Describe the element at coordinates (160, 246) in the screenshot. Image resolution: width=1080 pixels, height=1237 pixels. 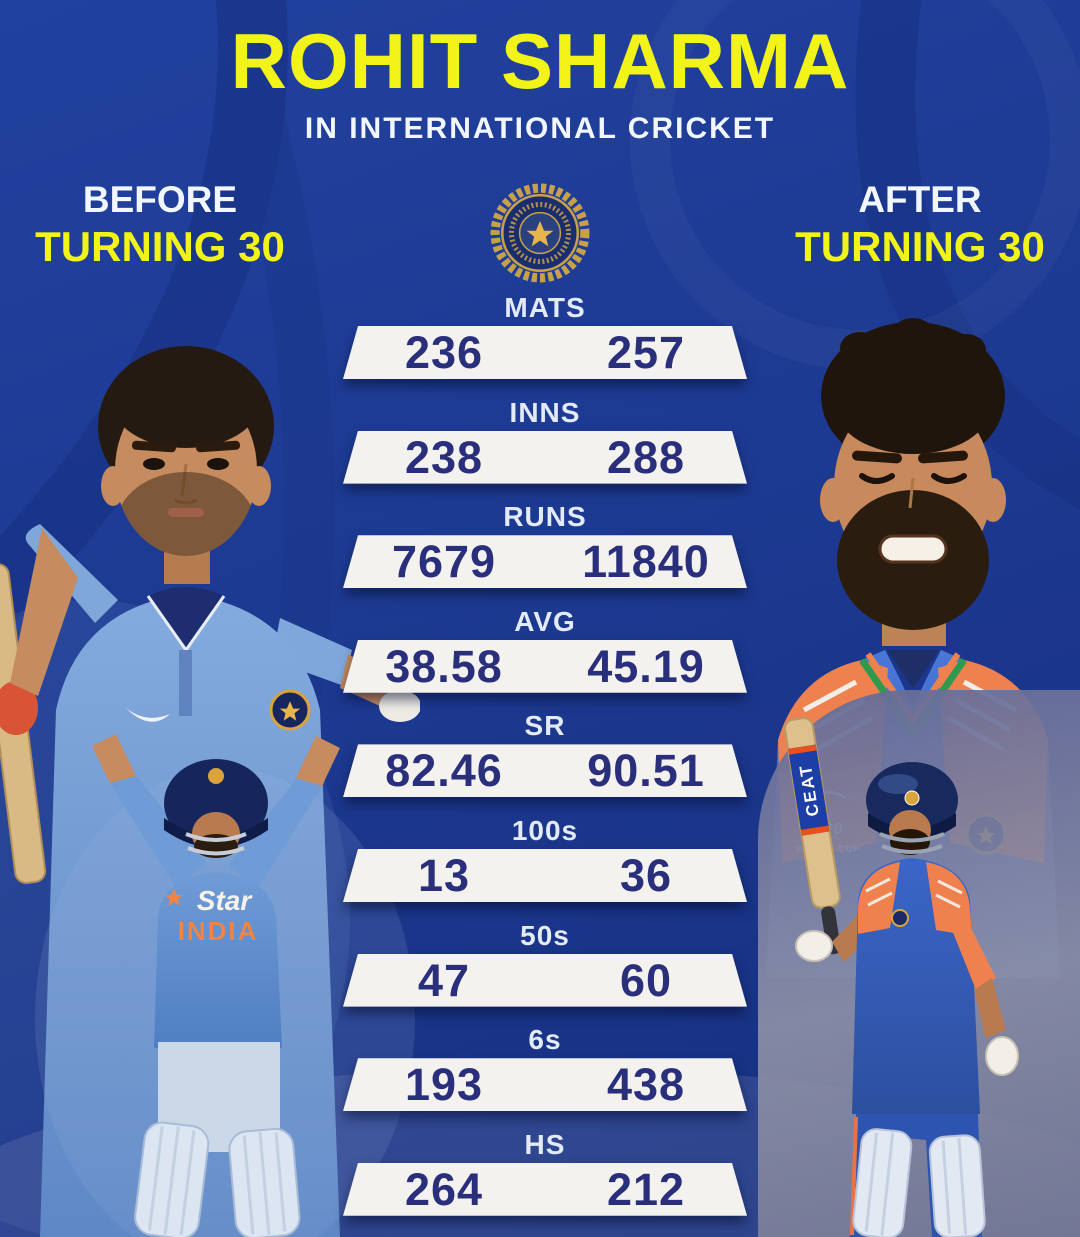
I see `before-turning-30-label: TURNING 30` at that location.